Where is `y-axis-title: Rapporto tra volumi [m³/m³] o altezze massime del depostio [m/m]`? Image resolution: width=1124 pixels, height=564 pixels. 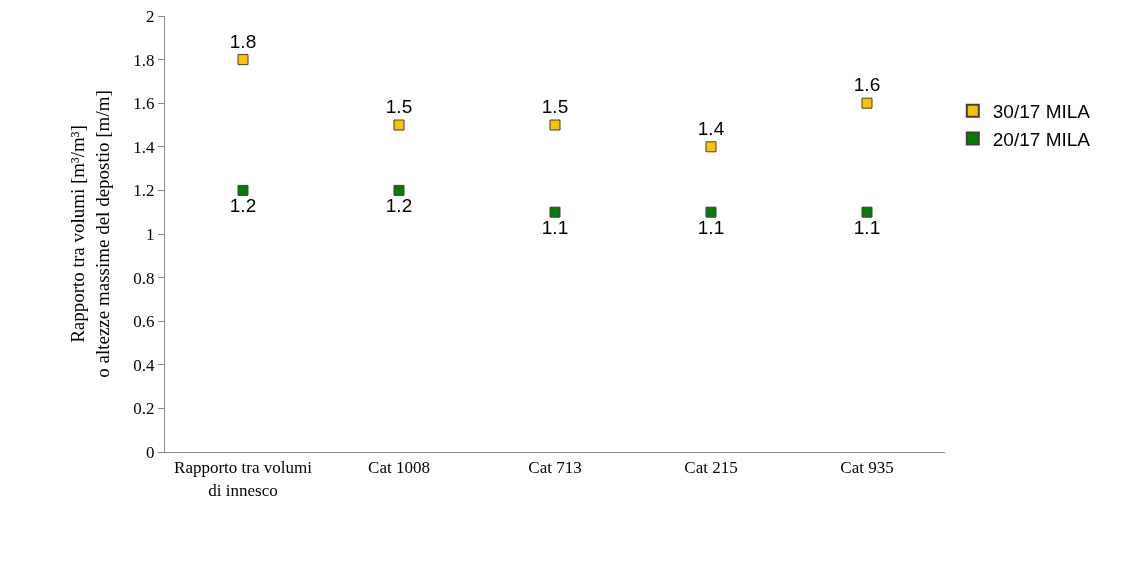 y-axis-title: Rapporto tra volumi [m³/m³] o altezze massime del depostio [m/m] is located at coordinates (90, 234).